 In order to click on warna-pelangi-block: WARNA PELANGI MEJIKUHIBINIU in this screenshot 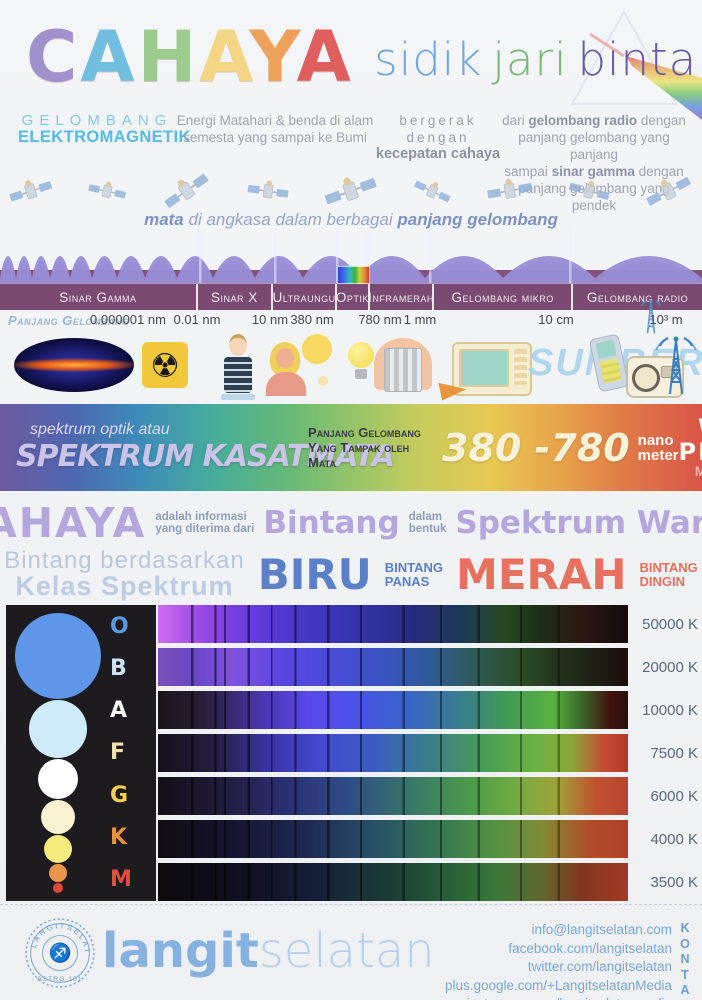, I will do `click(690, 447)`.